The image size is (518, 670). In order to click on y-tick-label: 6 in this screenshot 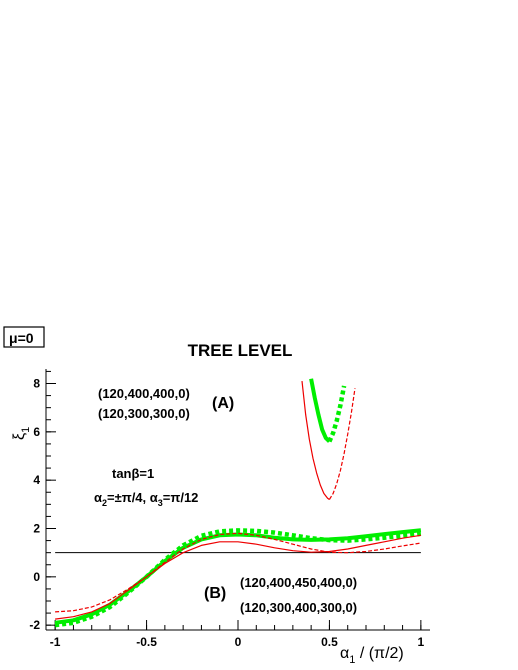, I will do `click(36, 432)`.